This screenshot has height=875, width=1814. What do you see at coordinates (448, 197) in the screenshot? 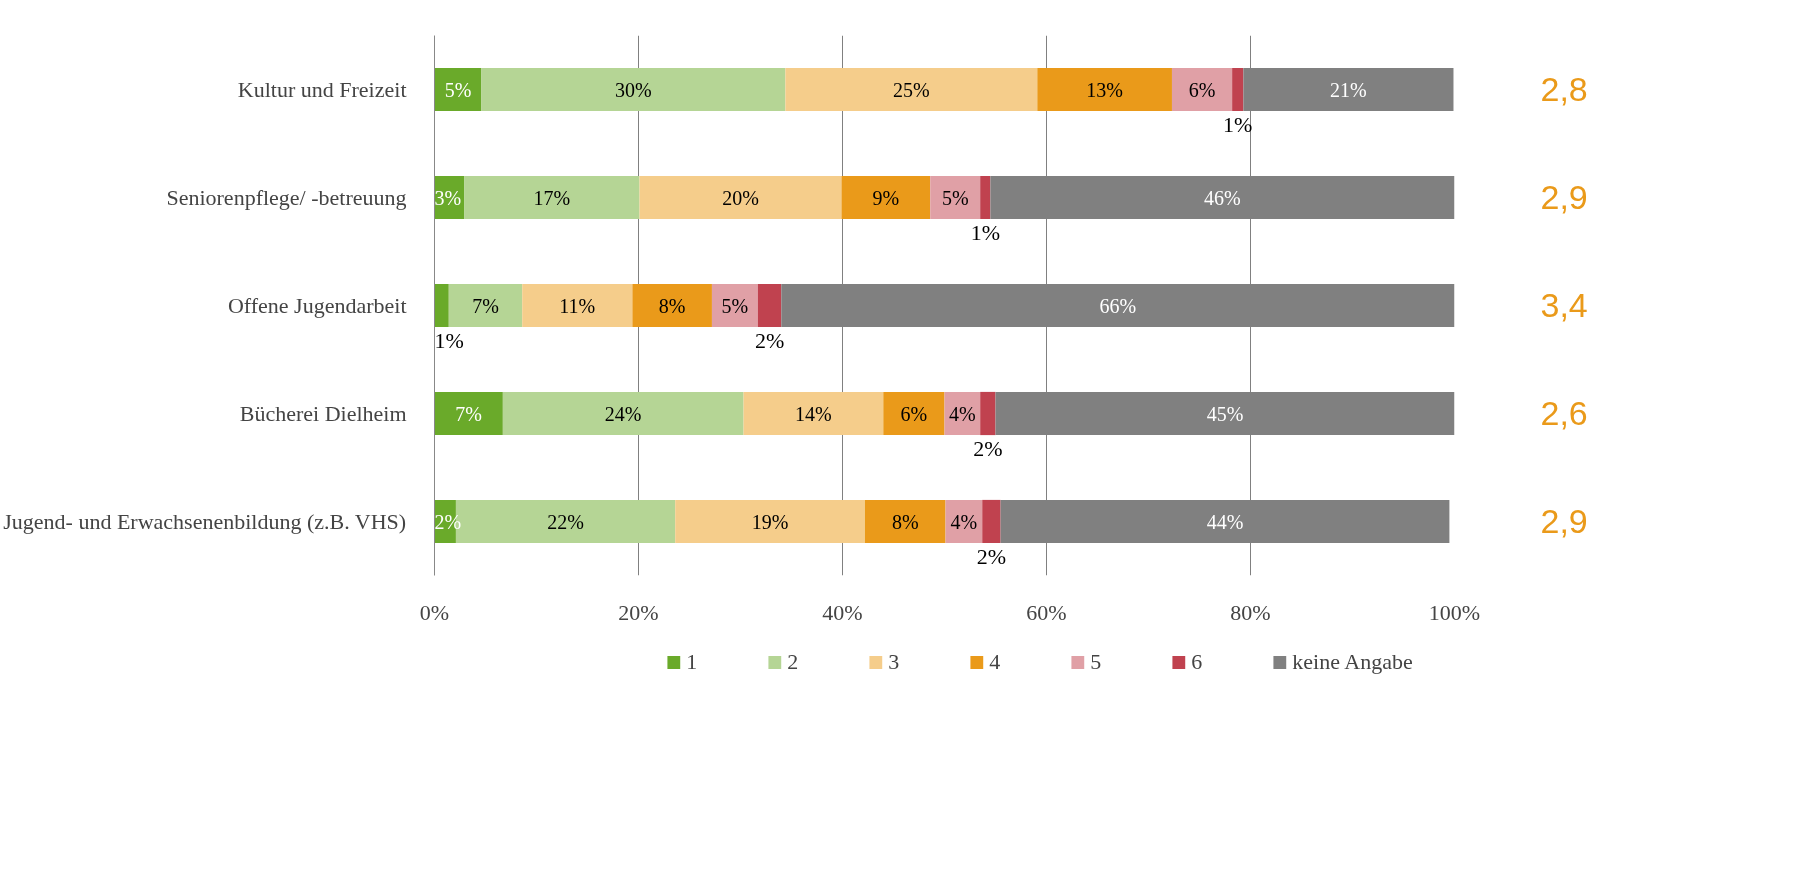
I see `data-label: 3%` at bounding box center [448, 197].